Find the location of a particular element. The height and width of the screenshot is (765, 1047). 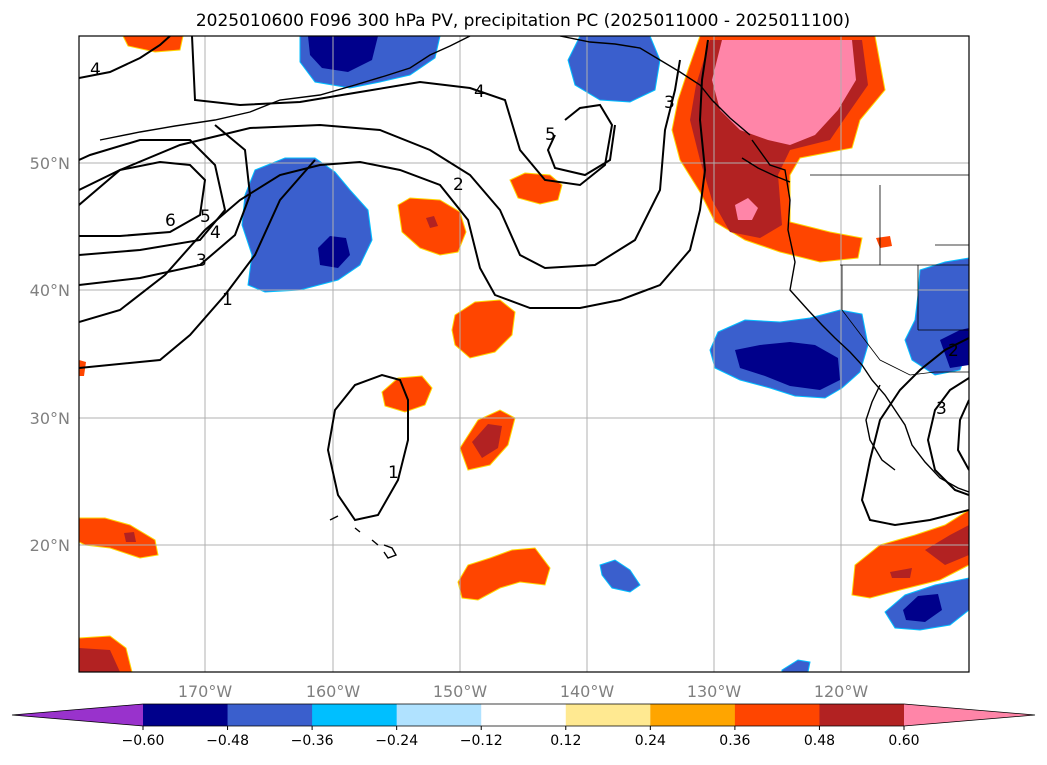

lon-tick-label: 120°W is located at coordinates (841, 691).